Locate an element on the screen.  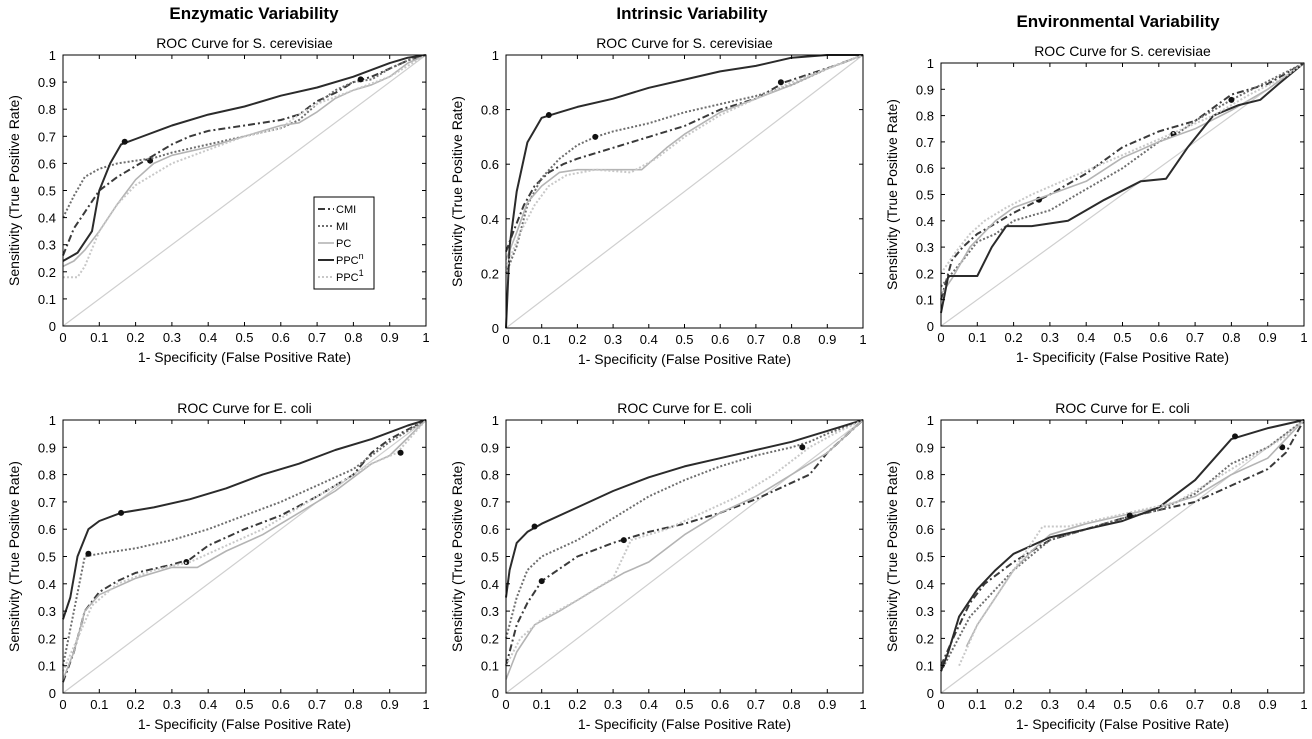
panel-title: ROC Curve for E. coli is located at coordinates (1122, 408).